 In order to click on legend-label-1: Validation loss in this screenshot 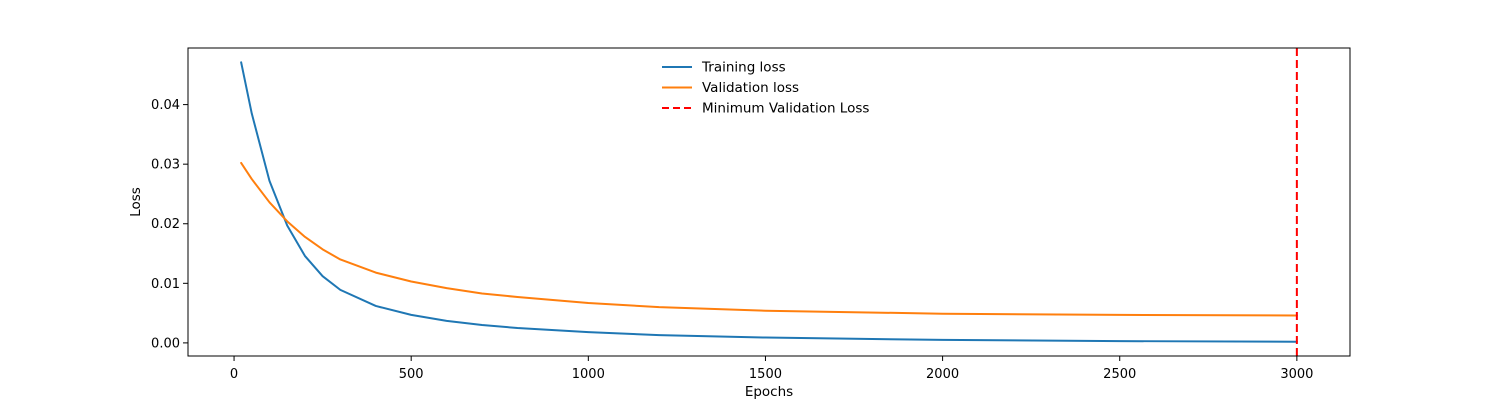, I will do `click(750, 88)`.